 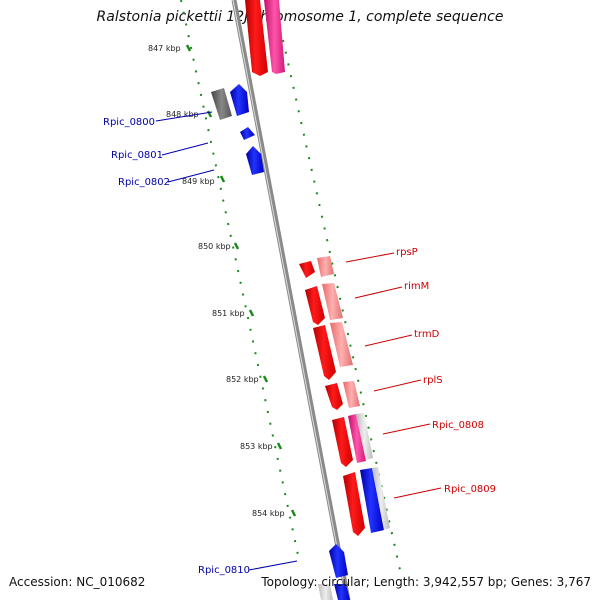 What do you see at coordinates (274, 37) in the screenshot?
I see `gene-top-magenta` at bounding box center [274, 37].